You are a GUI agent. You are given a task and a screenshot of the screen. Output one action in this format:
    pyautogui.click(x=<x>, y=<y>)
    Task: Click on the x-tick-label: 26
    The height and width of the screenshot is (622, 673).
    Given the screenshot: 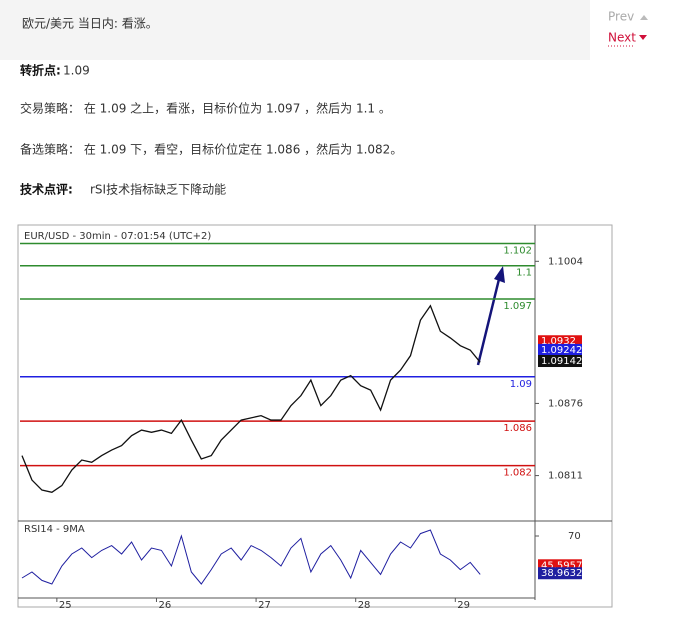 What is the action you would take?
    pyautogui.click(x=164, y=605)
    